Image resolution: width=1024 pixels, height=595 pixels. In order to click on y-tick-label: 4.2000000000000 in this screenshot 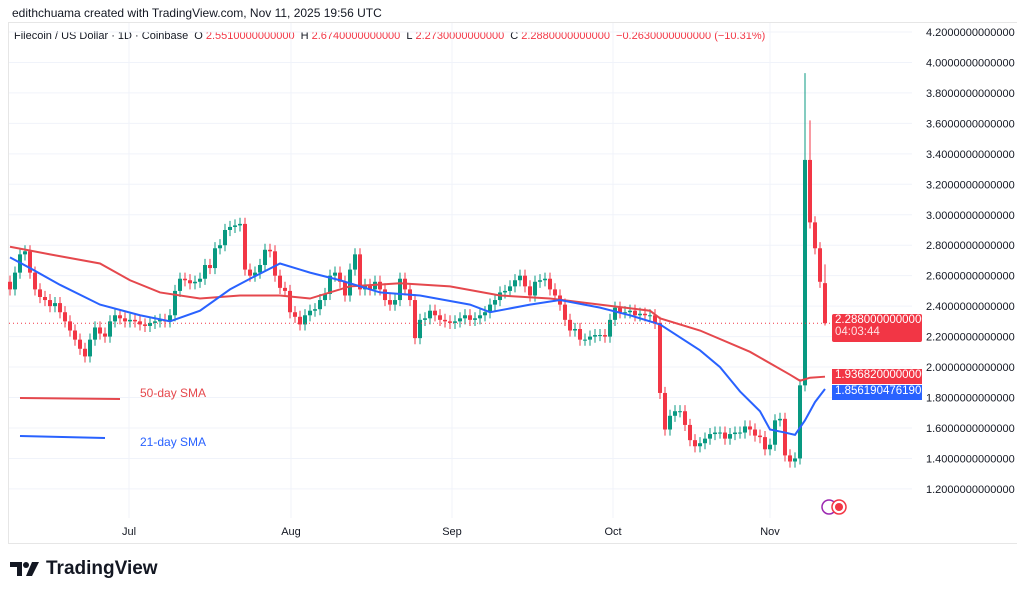, I will do `click(970, 33)`.